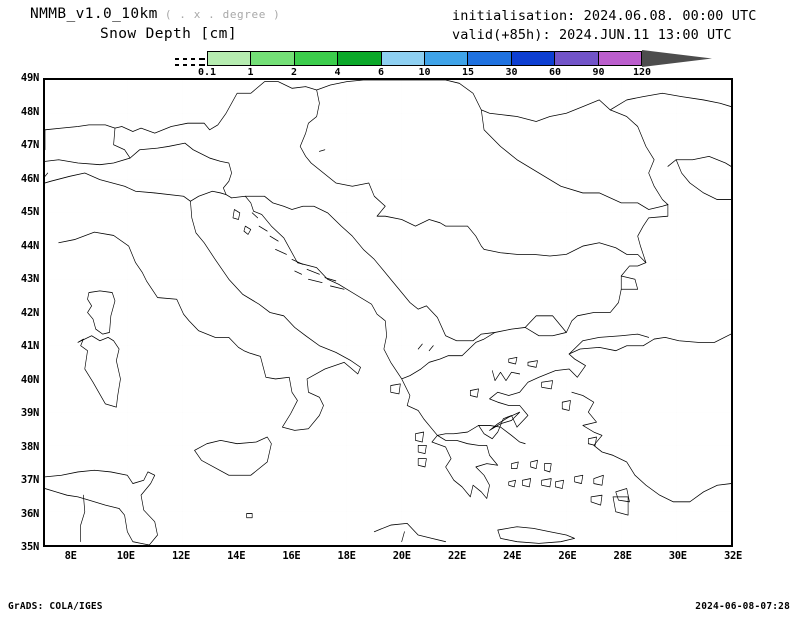 The width and height of the screenshot is (800, 618). What do you see at coordinates (733, 556) in the screenshot?
I see `x-tick-32E: 32E` at bounding box center [733, 556].